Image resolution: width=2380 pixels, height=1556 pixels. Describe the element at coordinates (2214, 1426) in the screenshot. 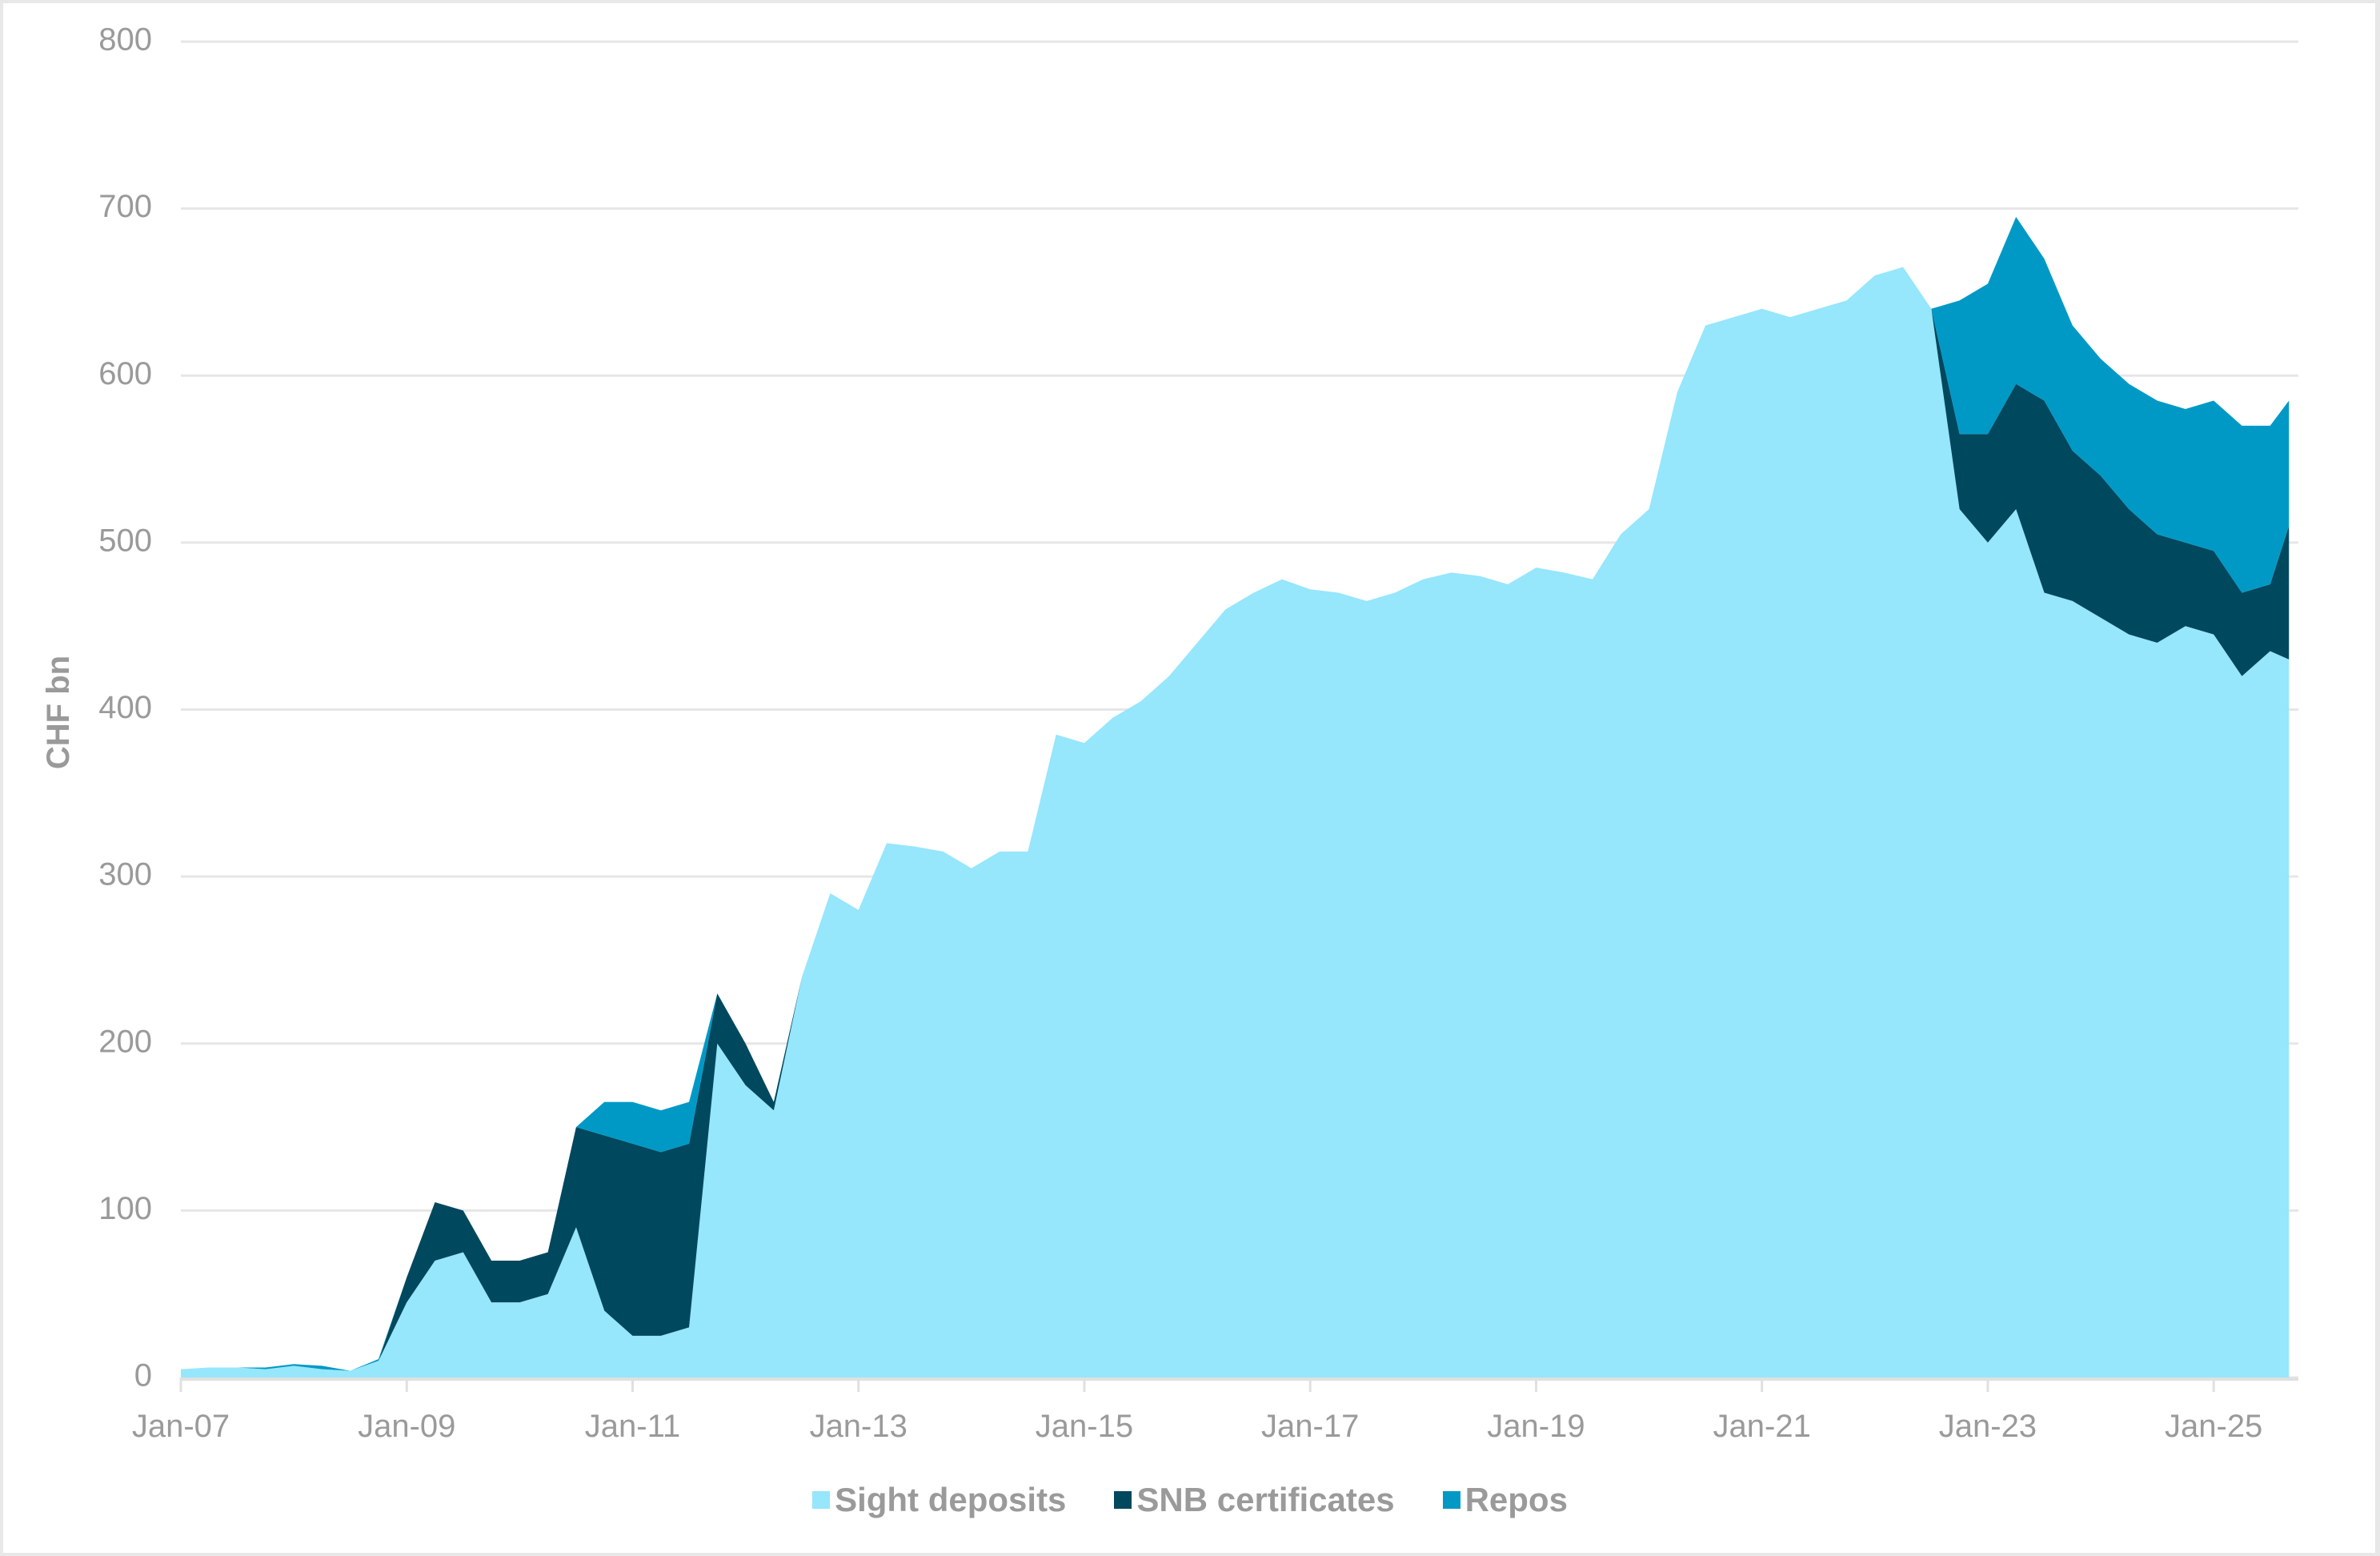

I see `x-tick-label: Jan-25` at that location.